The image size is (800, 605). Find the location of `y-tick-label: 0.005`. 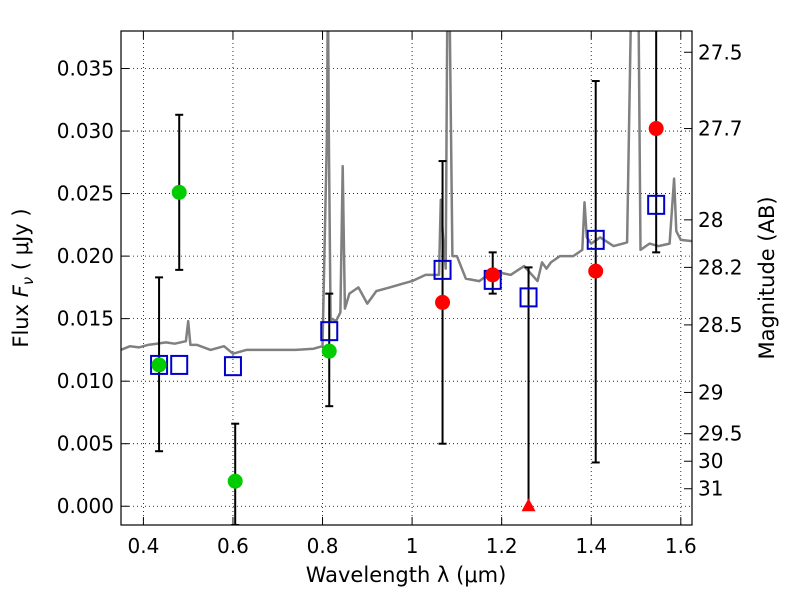

y-tick-label: 0.005 is located at coordinates (85, 444).